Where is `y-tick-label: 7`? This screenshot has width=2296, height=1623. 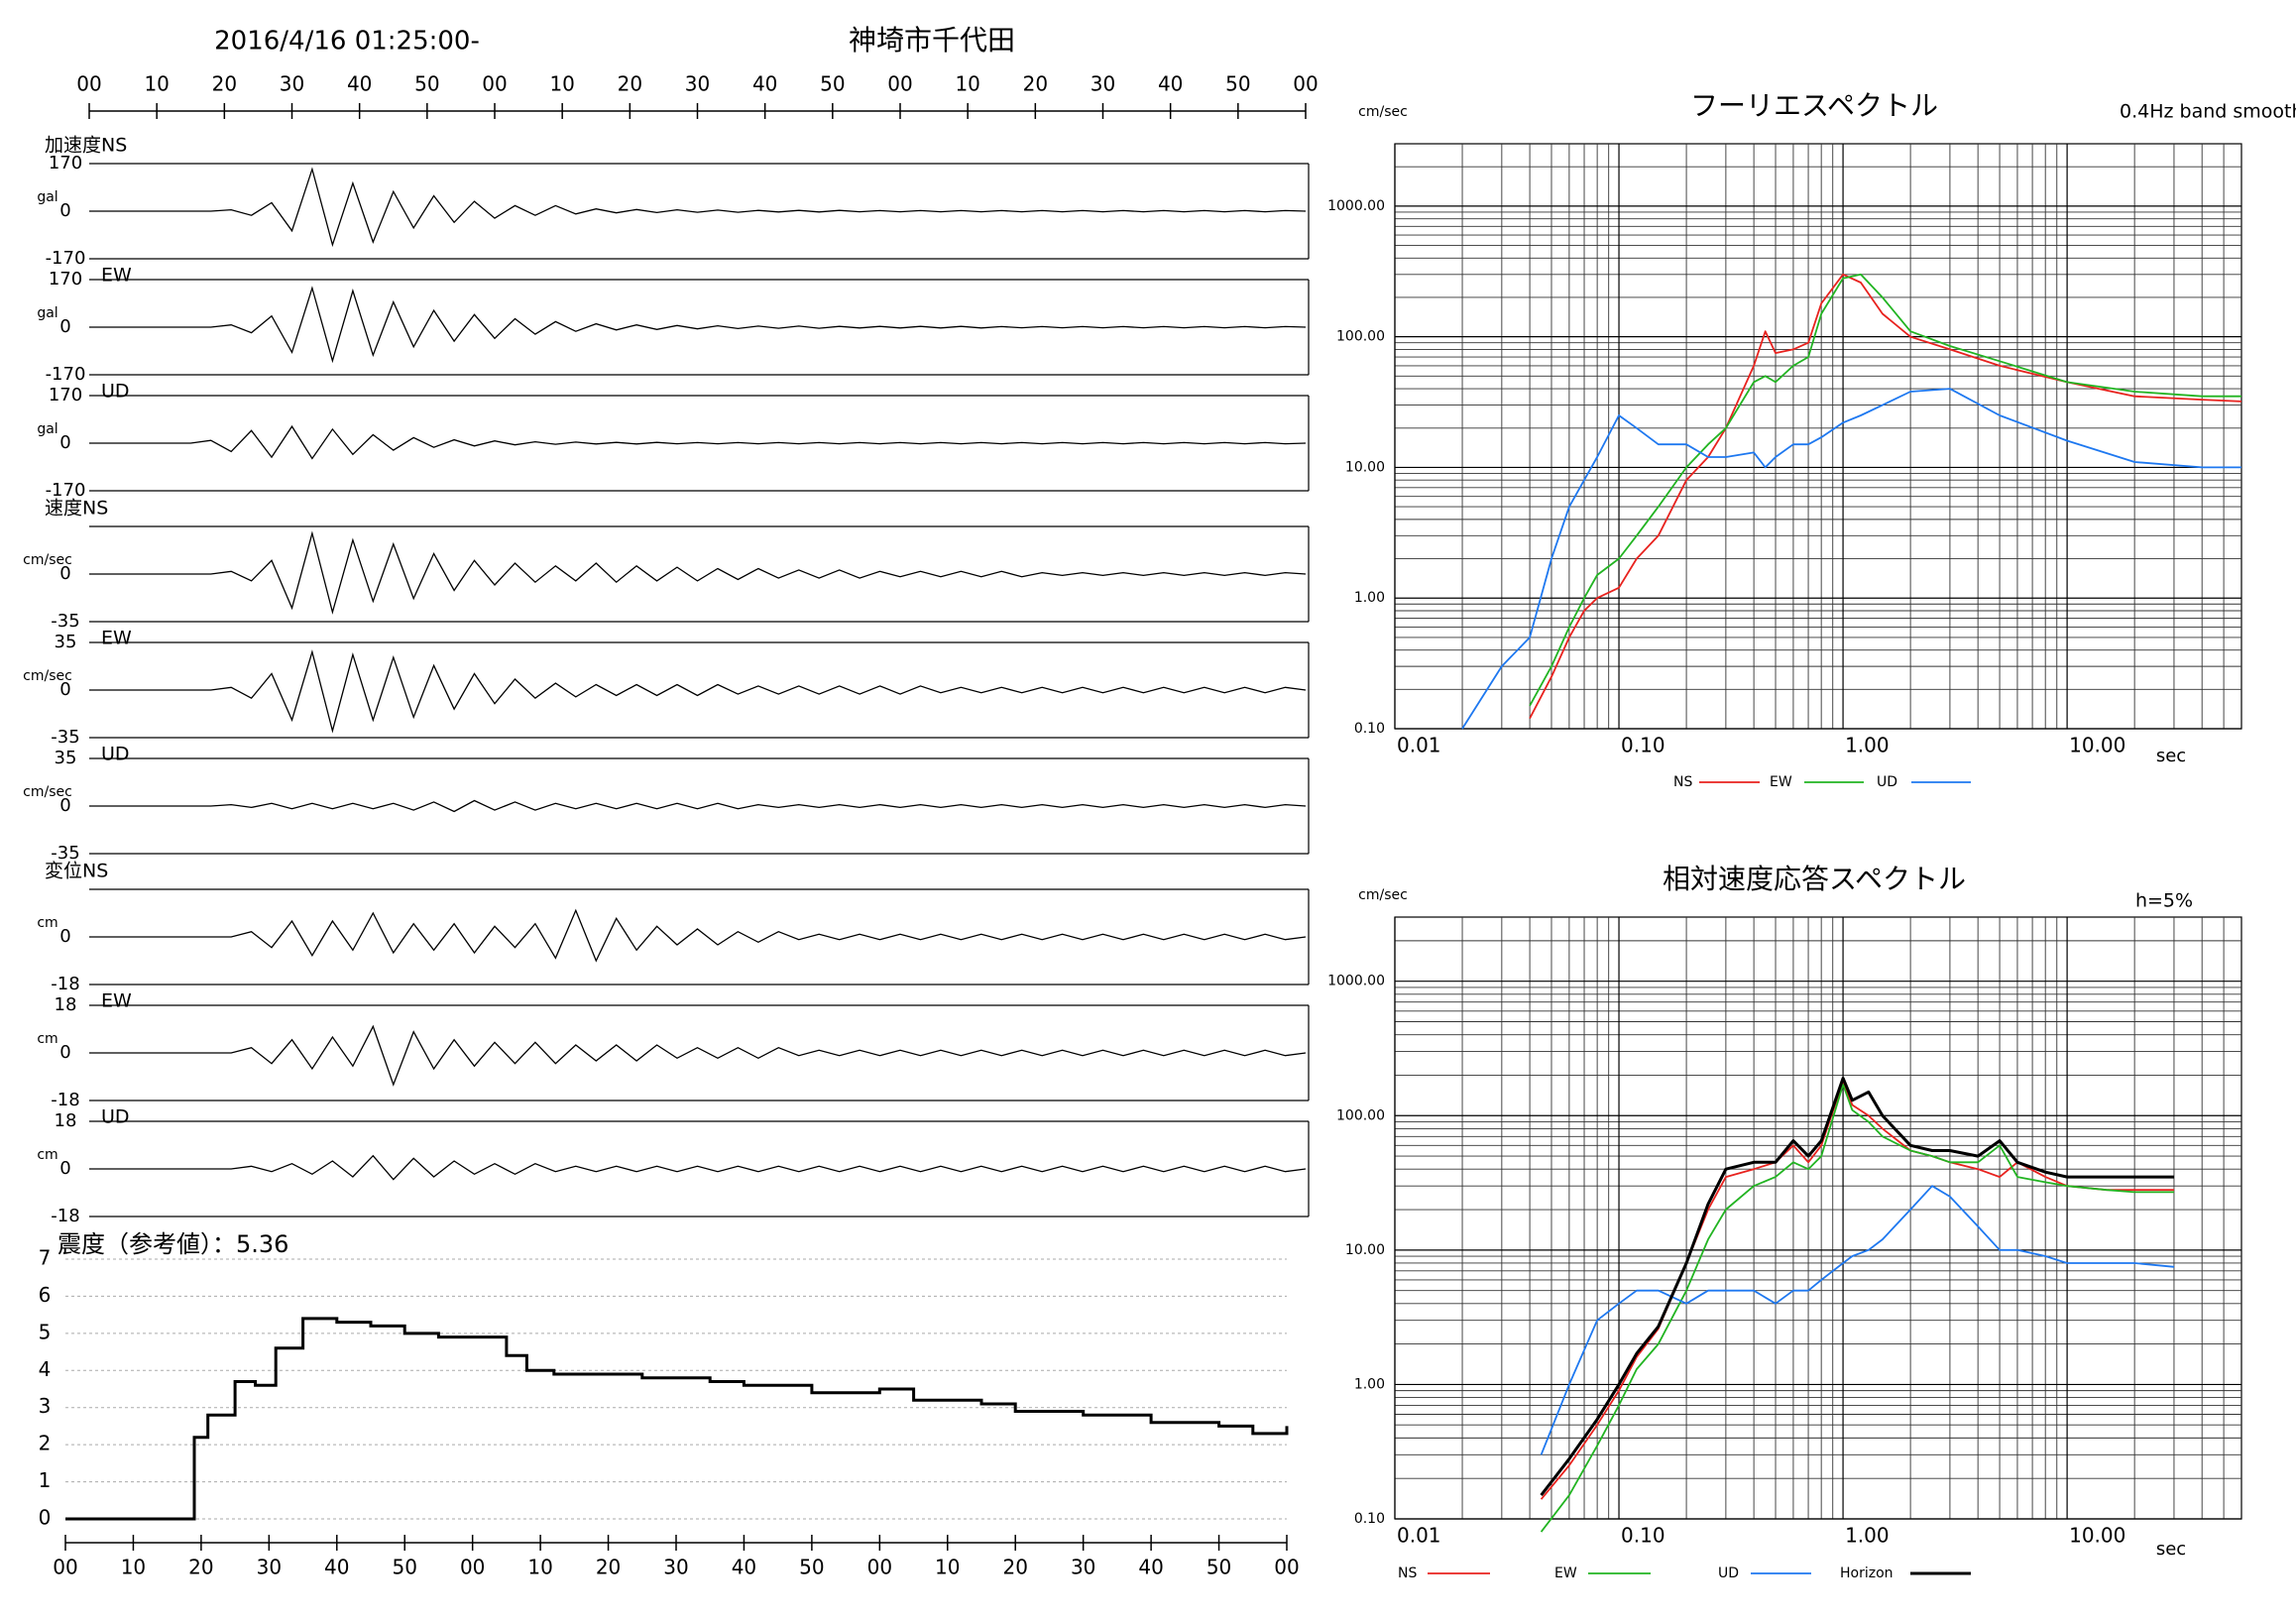 y-tick-label: 7 is located at coordinates (46, 1258).